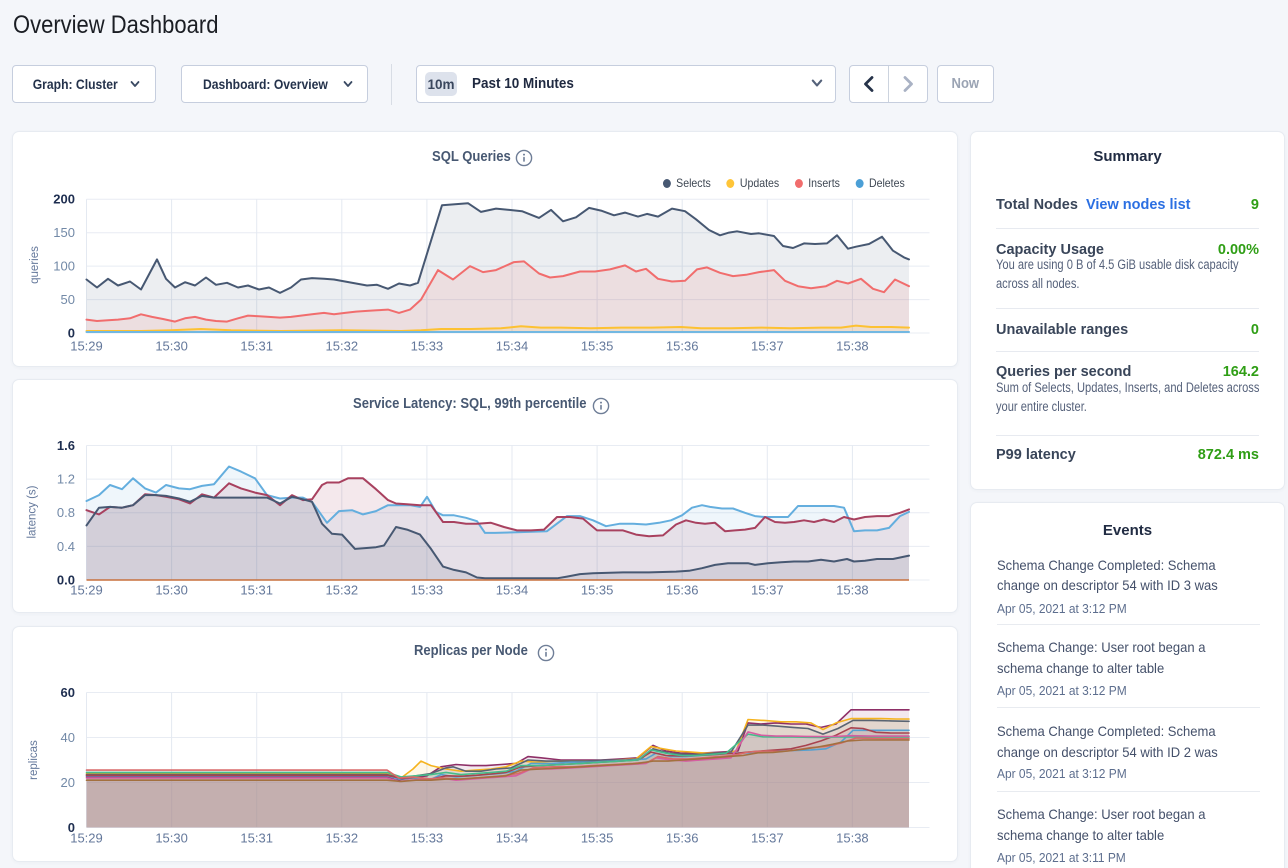  I want to click on svg-text: 1.2, so click(66, 478).